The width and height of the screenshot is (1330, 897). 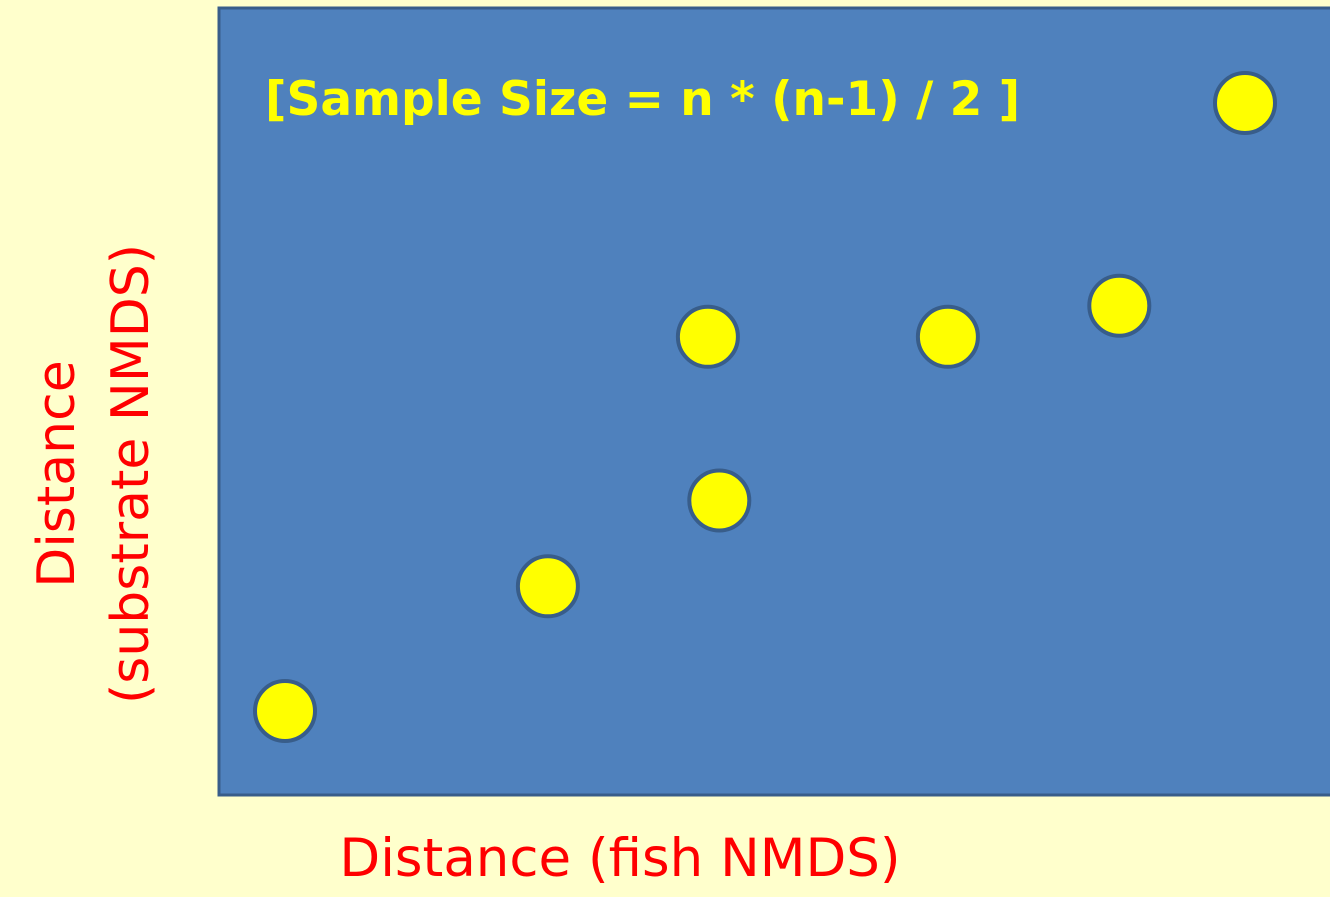 What do you see at coordinates (620, 858) in the screenshot?
I see `x-axis-label: Distance (fish NMDS)` at bounding box center [620, 858].